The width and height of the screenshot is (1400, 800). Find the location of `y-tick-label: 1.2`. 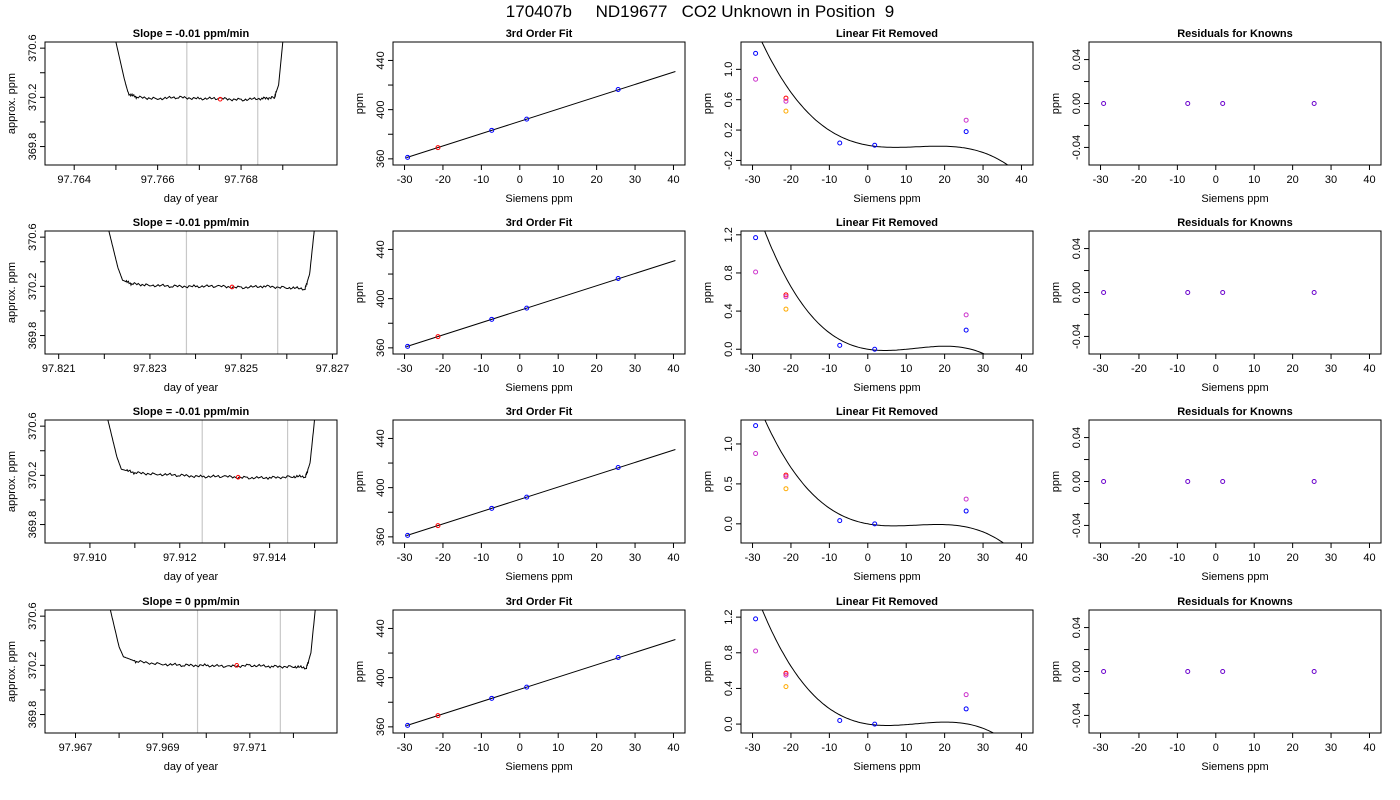

y-tick-label: 1.2 is located at coordinates (729, 234).